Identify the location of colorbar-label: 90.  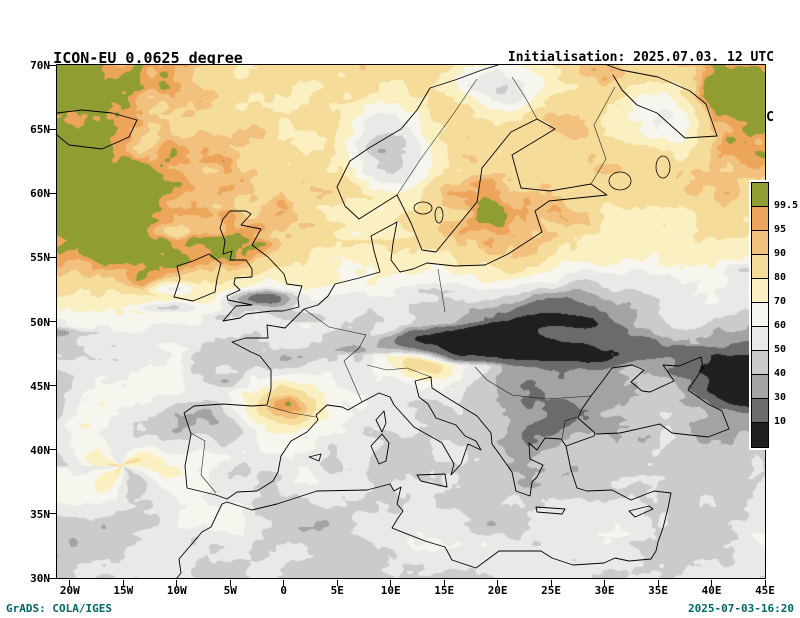
(780, 253).